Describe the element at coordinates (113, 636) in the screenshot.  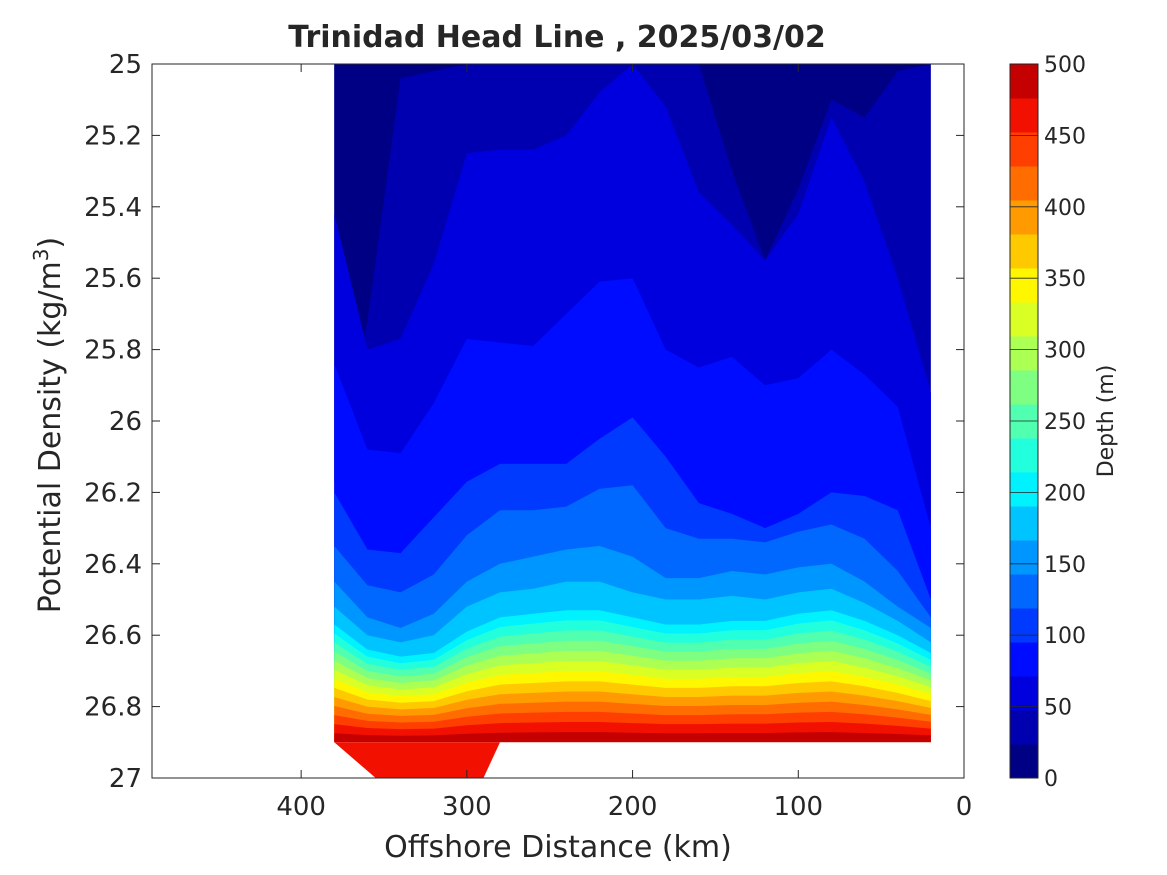
I see `y-tick-label: 26.6` at that location.